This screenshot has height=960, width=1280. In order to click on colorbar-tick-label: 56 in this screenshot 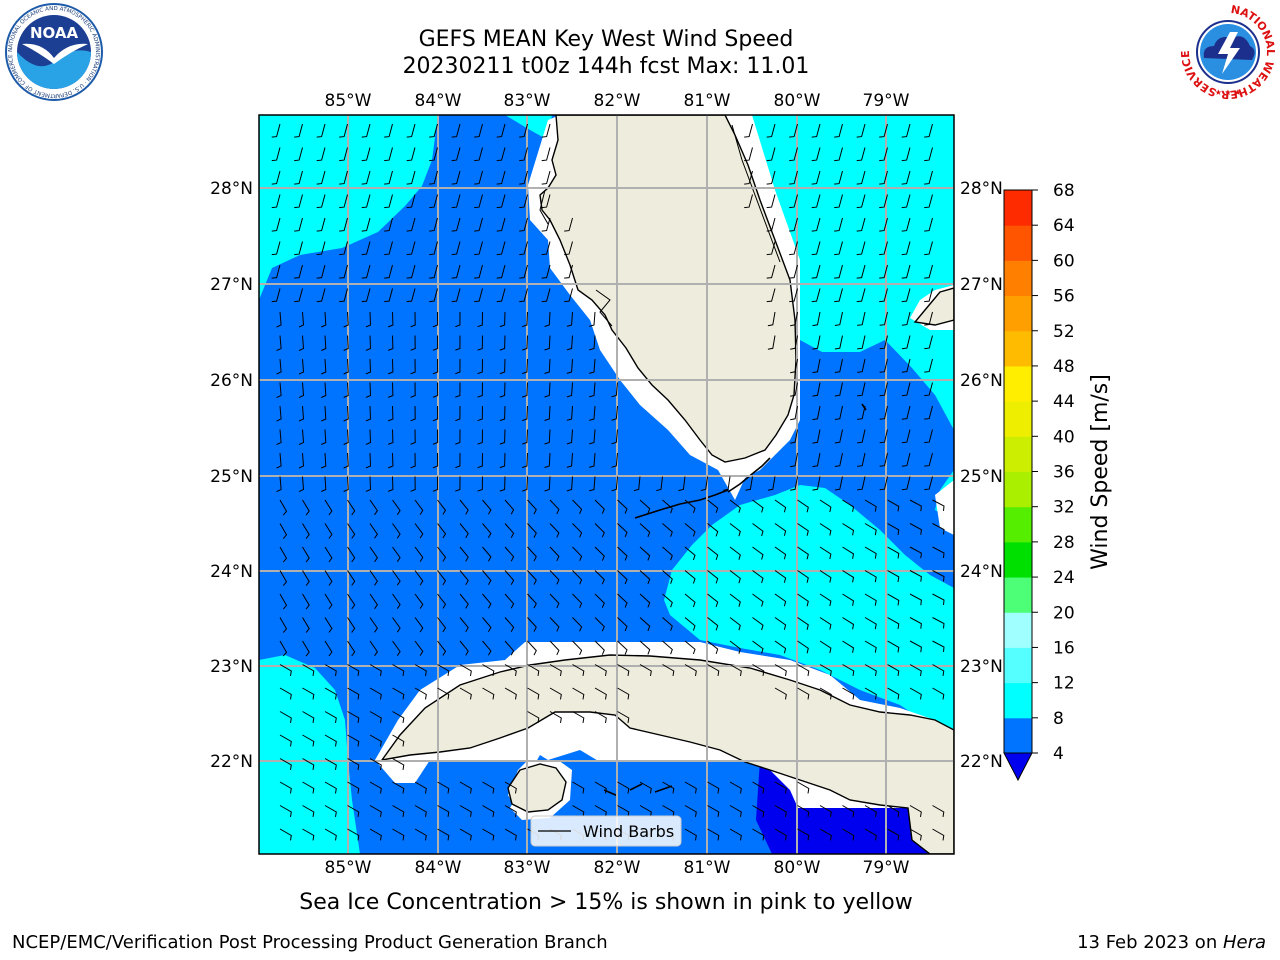, I will do `click(1064, 297)`.